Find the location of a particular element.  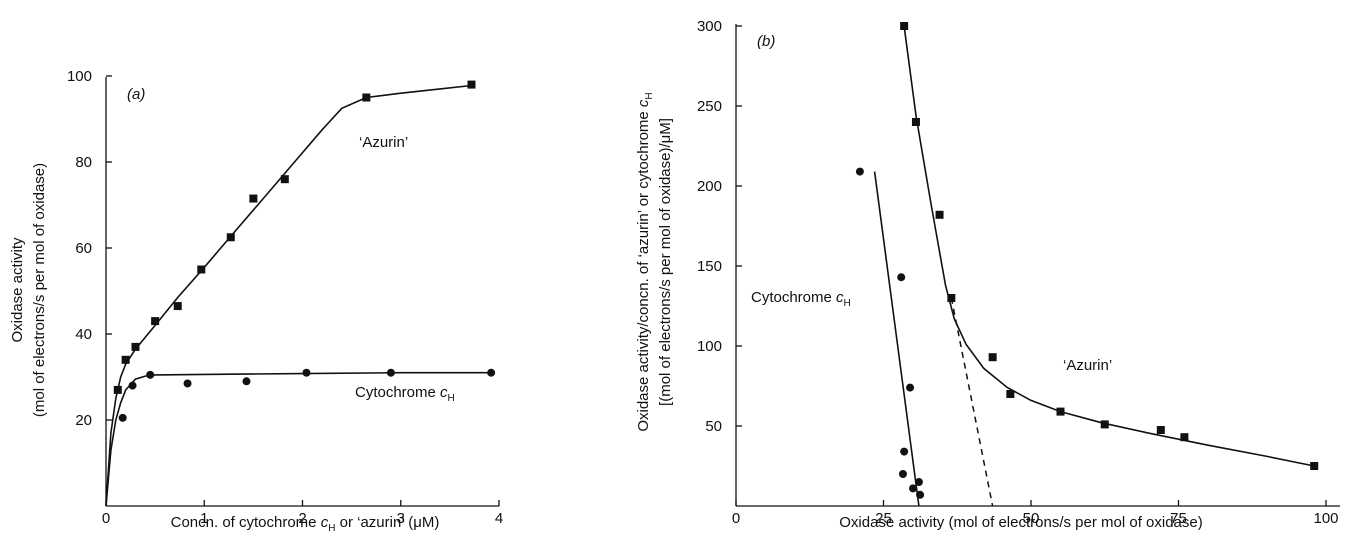

panel-b-x-tick-label: 50 is located at coordinates (1031, 518).